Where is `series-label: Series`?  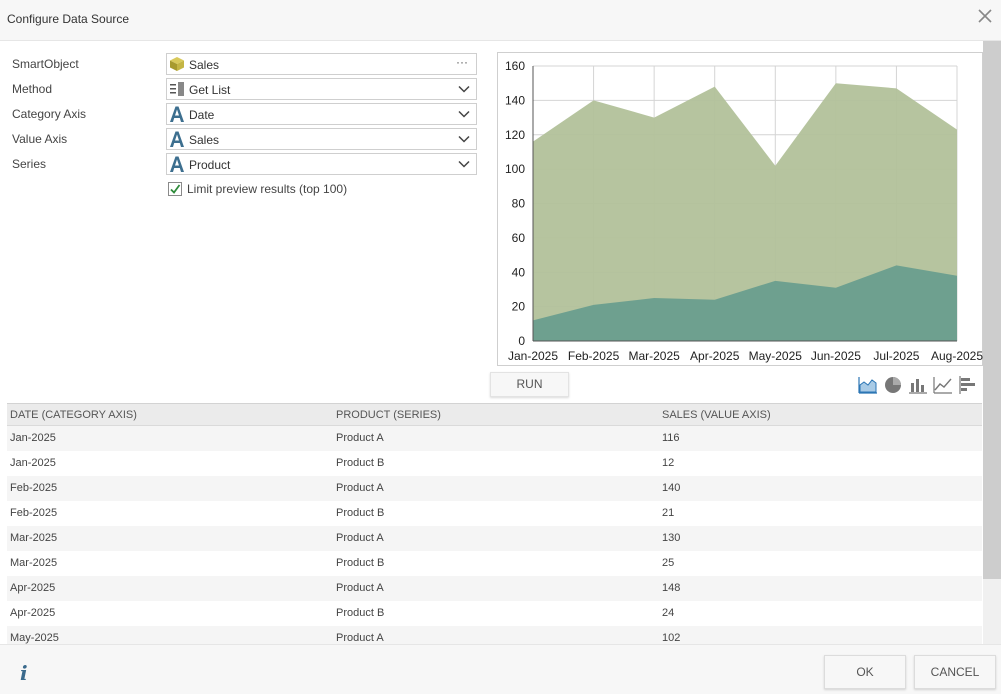 series-label: Series is located at coordinates (29, 164).